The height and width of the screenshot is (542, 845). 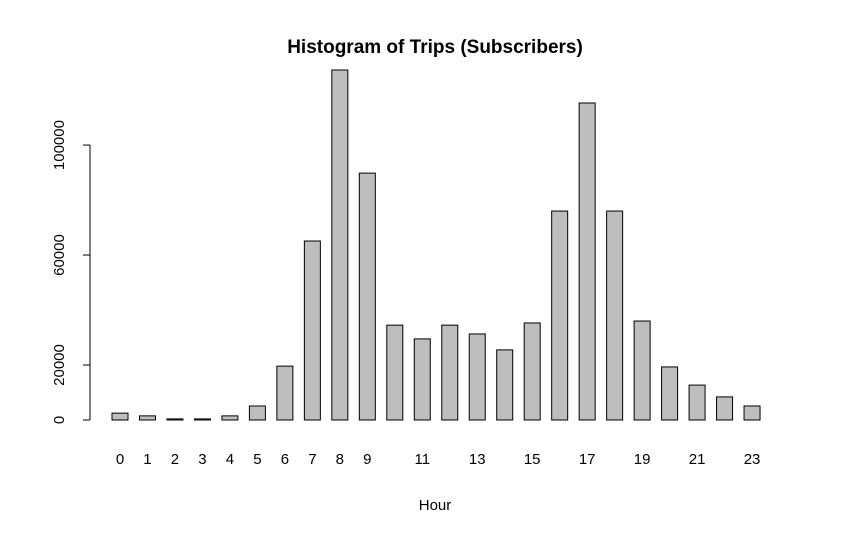 What do you see at coordinates (59, 145) in the screenshot?
I see `y-tick-label: 100000` at bounding box center [59, 145].